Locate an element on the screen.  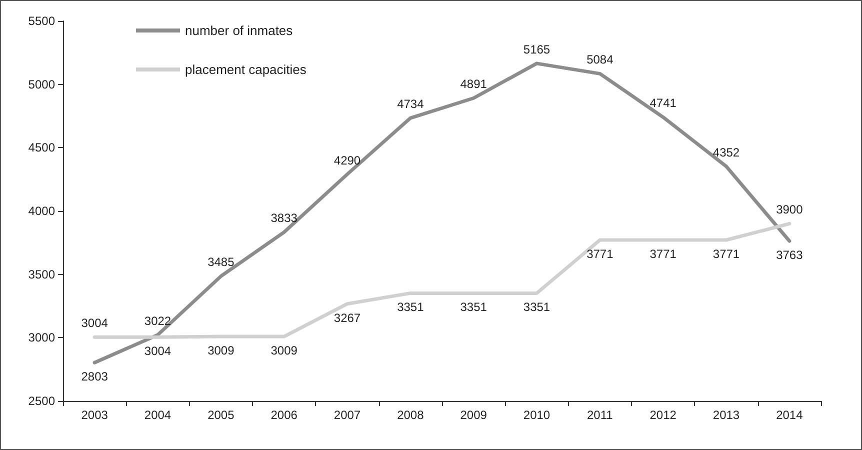
legend-label: placement capacities is located at coordinates (246, 69).